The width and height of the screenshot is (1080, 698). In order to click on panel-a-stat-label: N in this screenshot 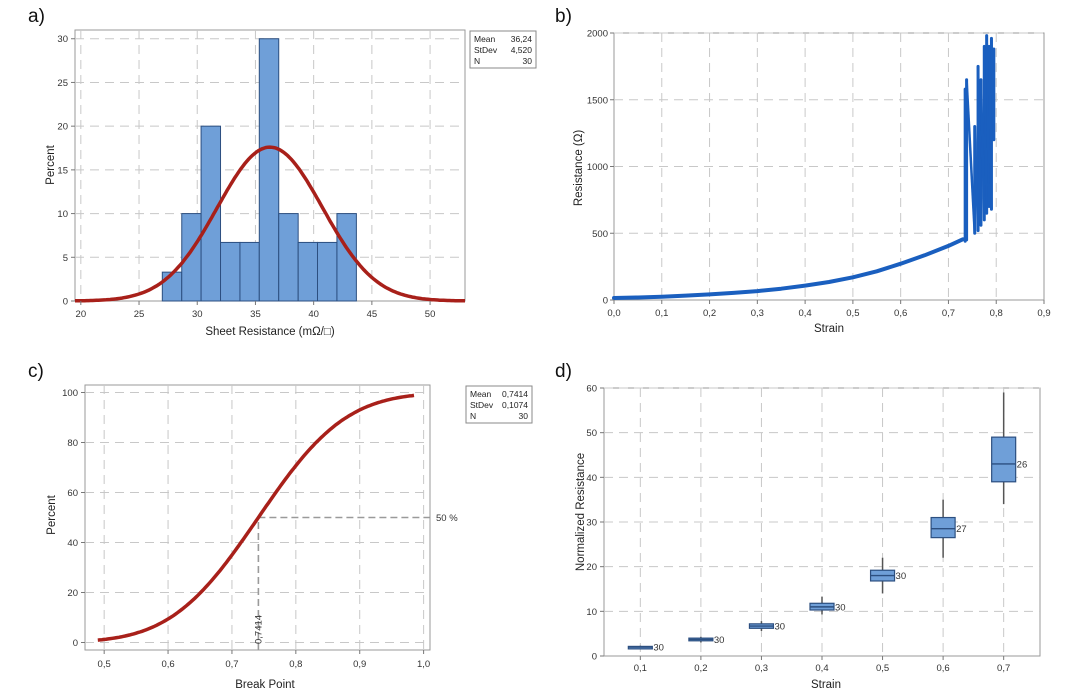, I will do `click(477, 61)`.